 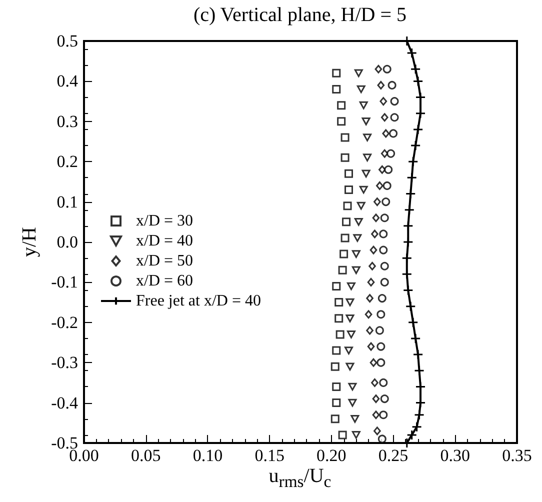 I want to click on y-tick-label: -0.3, so click(x=64, y=362).